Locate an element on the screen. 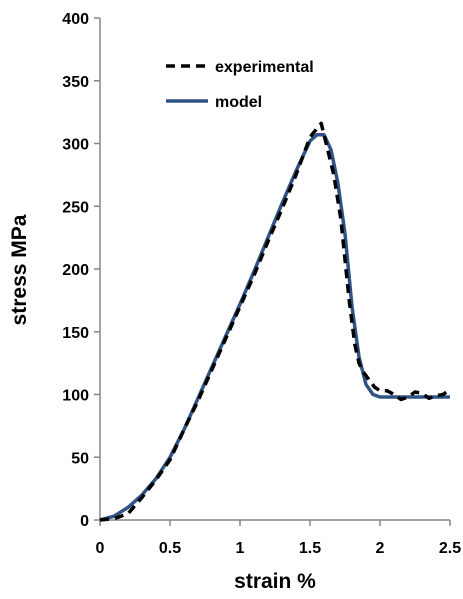 The height and width of the screenshot is (599, 463). y-axis-title: stress MPa is located at coordinates (19, 269).